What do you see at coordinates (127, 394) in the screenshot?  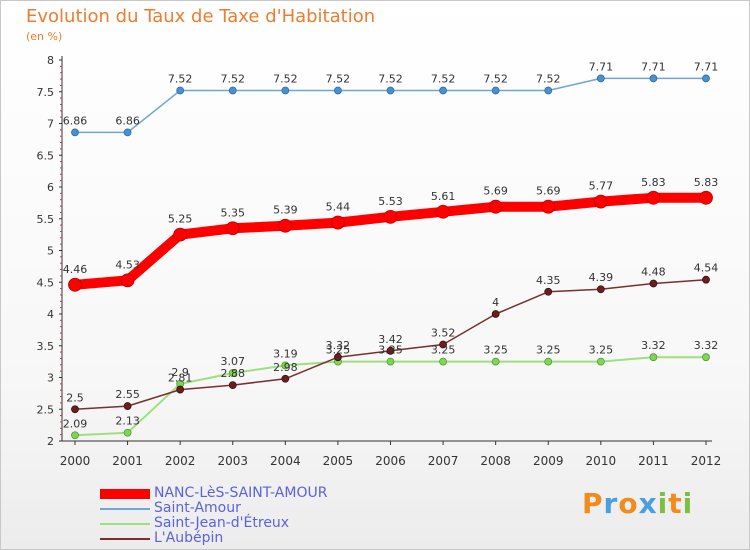 I see `data-label: 2.55` at bounding box center [127, 394].